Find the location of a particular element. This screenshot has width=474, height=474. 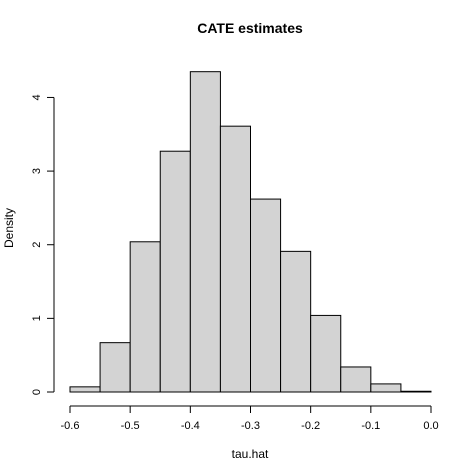

chart-title: CATE estimates is located at coordinates (250, 28).